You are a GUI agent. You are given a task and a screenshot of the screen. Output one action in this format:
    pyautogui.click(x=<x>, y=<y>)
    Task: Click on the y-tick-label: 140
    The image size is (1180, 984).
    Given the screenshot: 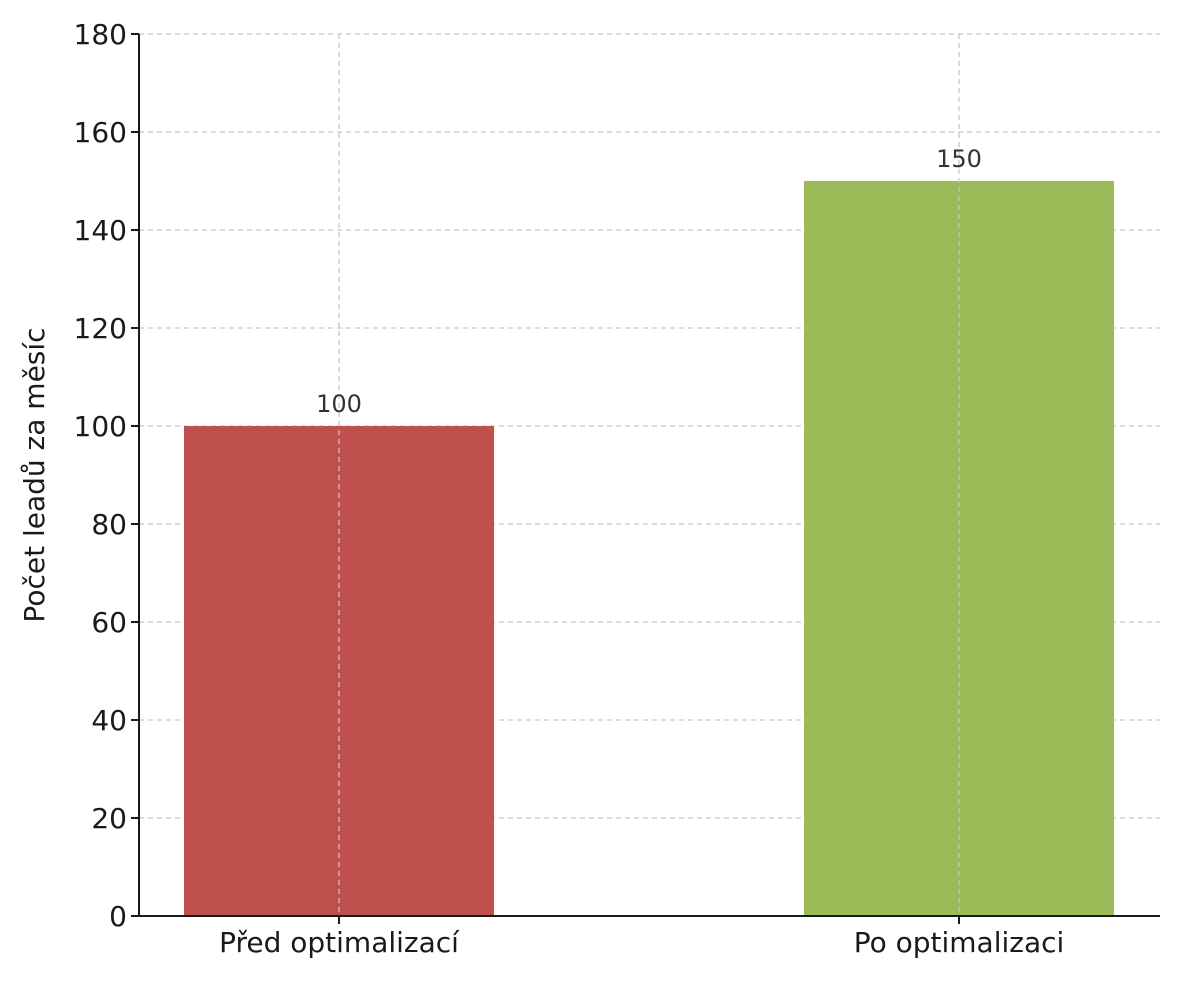 What is the action you would take?
    pyautogui.click(x=100, y=230)
    